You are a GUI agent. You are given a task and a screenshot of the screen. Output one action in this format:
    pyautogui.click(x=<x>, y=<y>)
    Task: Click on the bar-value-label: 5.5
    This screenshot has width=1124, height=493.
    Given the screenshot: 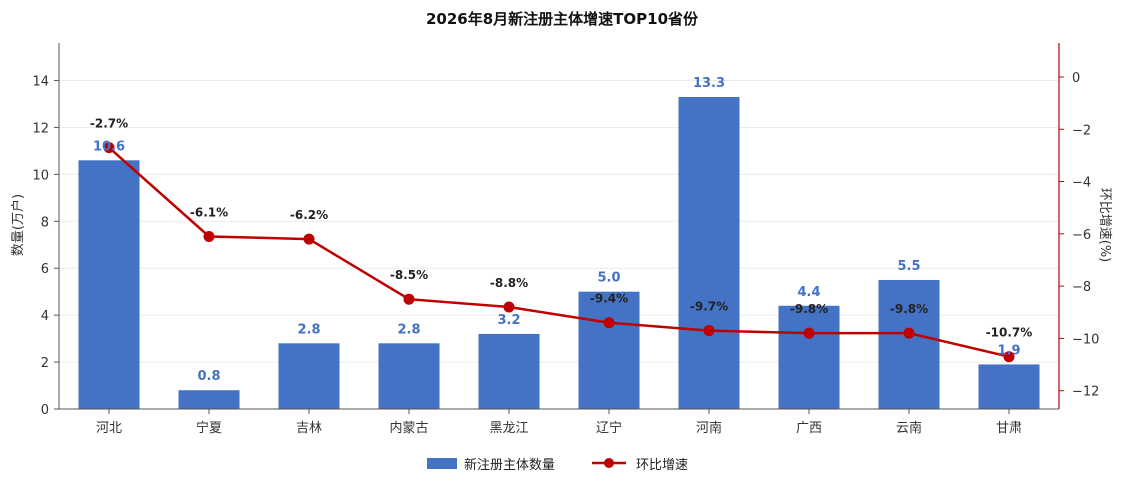 What is the action you would take?
    pyautogui.click(x=908, y=266)
    